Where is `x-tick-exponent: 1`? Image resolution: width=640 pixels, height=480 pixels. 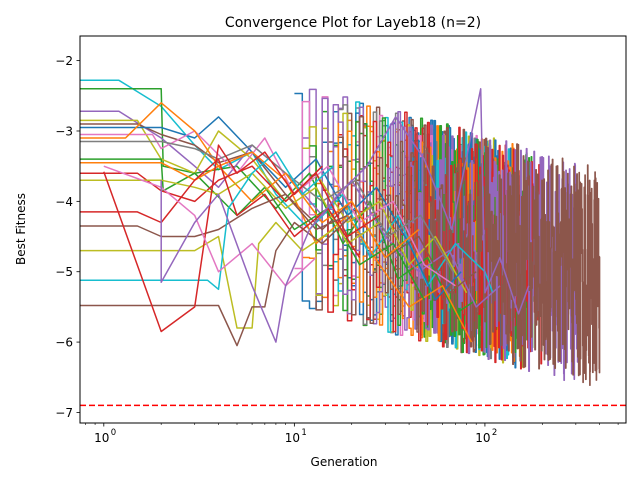
x-tick-exponent: 1 is located at coordinates (303, 433).